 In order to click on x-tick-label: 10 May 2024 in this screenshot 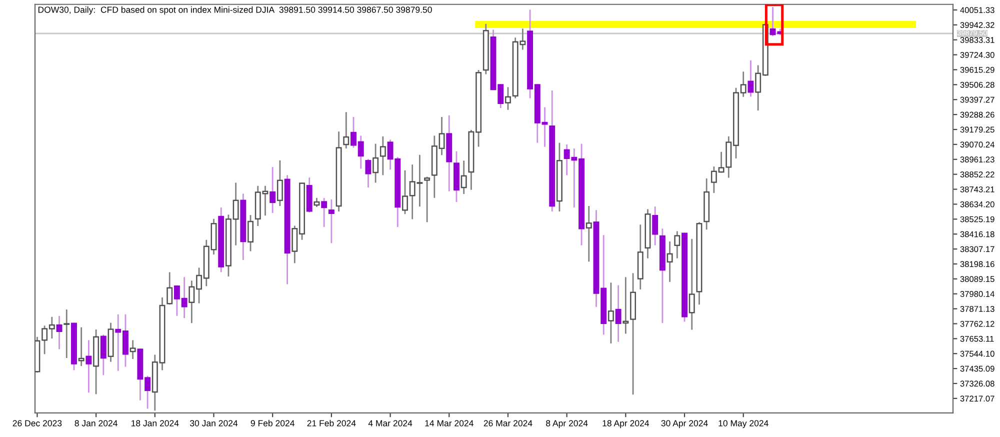, I will do `click(743, 424)`.